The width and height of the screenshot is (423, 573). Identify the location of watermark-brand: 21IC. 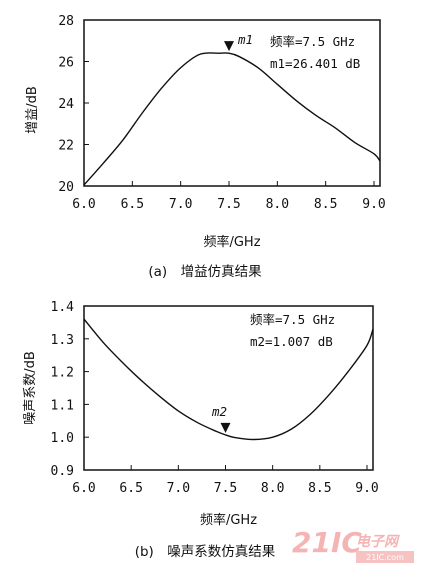
(327, 542).